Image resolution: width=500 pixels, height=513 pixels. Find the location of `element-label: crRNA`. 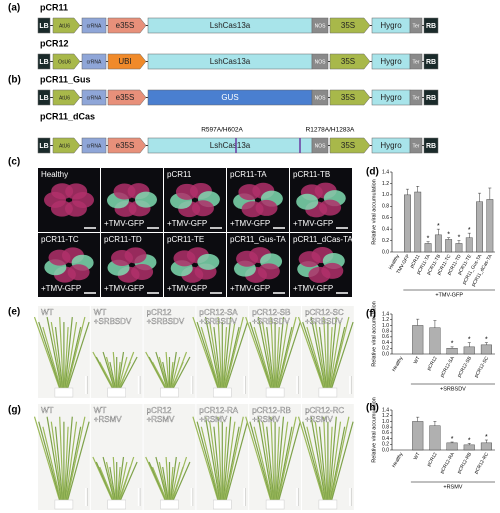

element-label: crRNA is located at coordinates (94, 62).